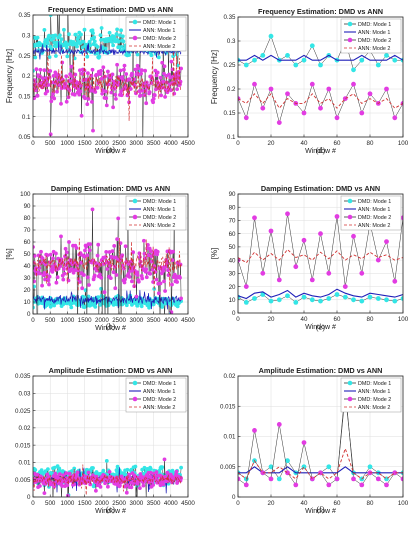 The width and height of the screenshot is (414, 550). I want to click on x-tick-label: 2000, so click(102, 143).